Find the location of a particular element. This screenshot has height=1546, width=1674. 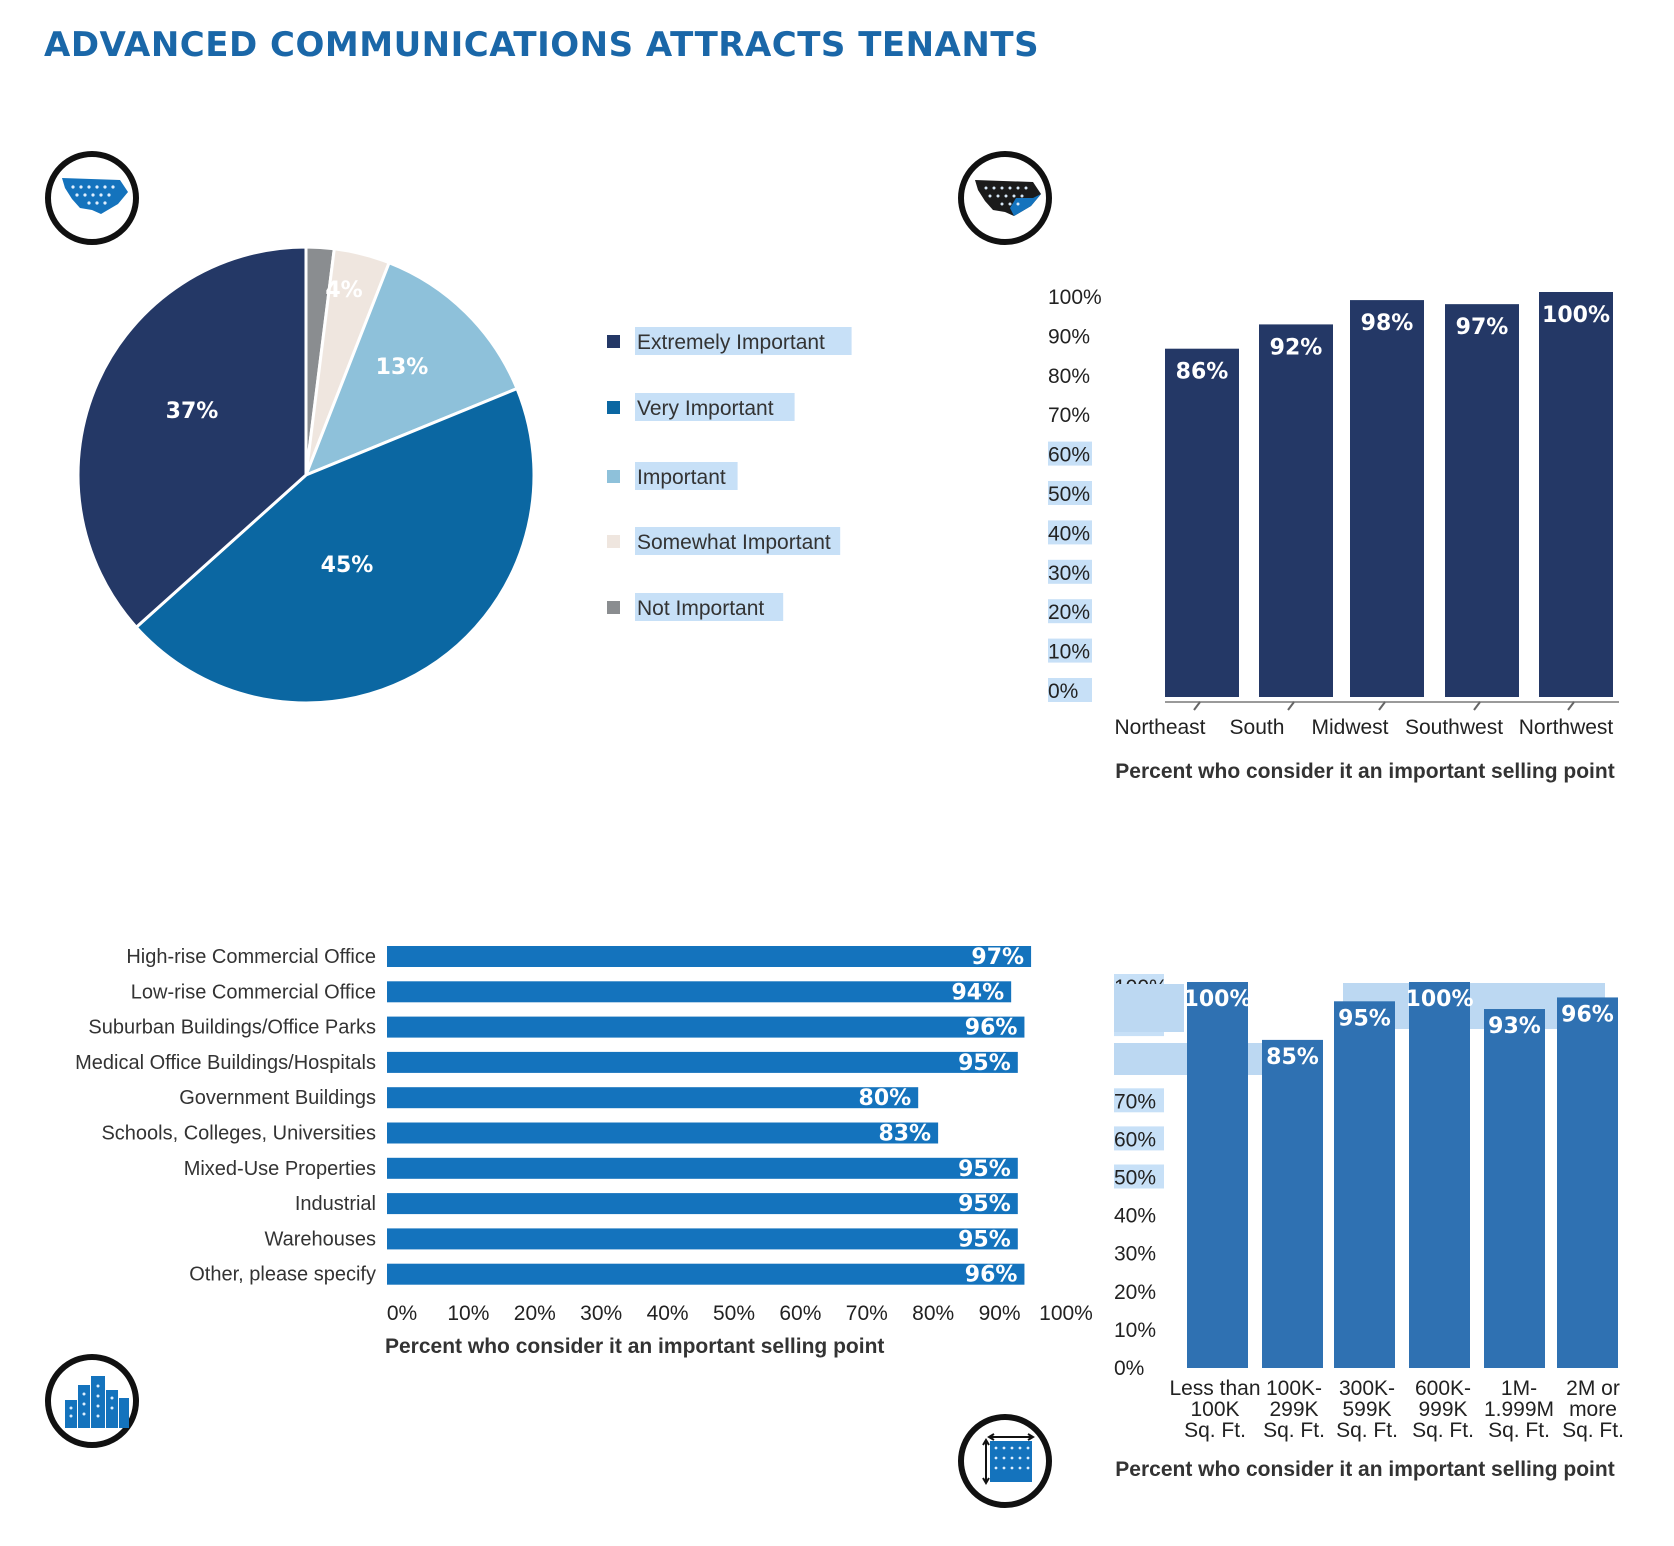

size-x-label: 100K- is located at coordinates (1294, 1388).